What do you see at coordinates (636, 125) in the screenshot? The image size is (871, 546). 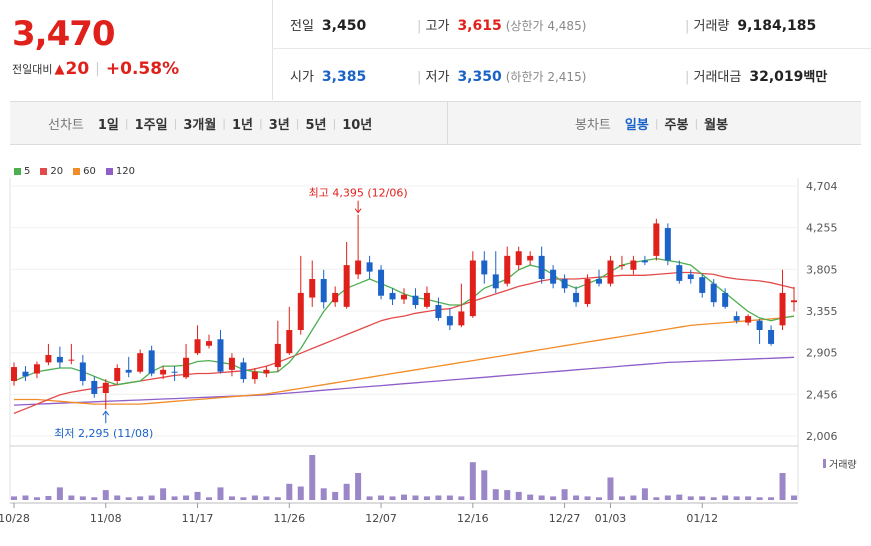 I see `tab-daily: 일봉` at bounding box center [636, 125].